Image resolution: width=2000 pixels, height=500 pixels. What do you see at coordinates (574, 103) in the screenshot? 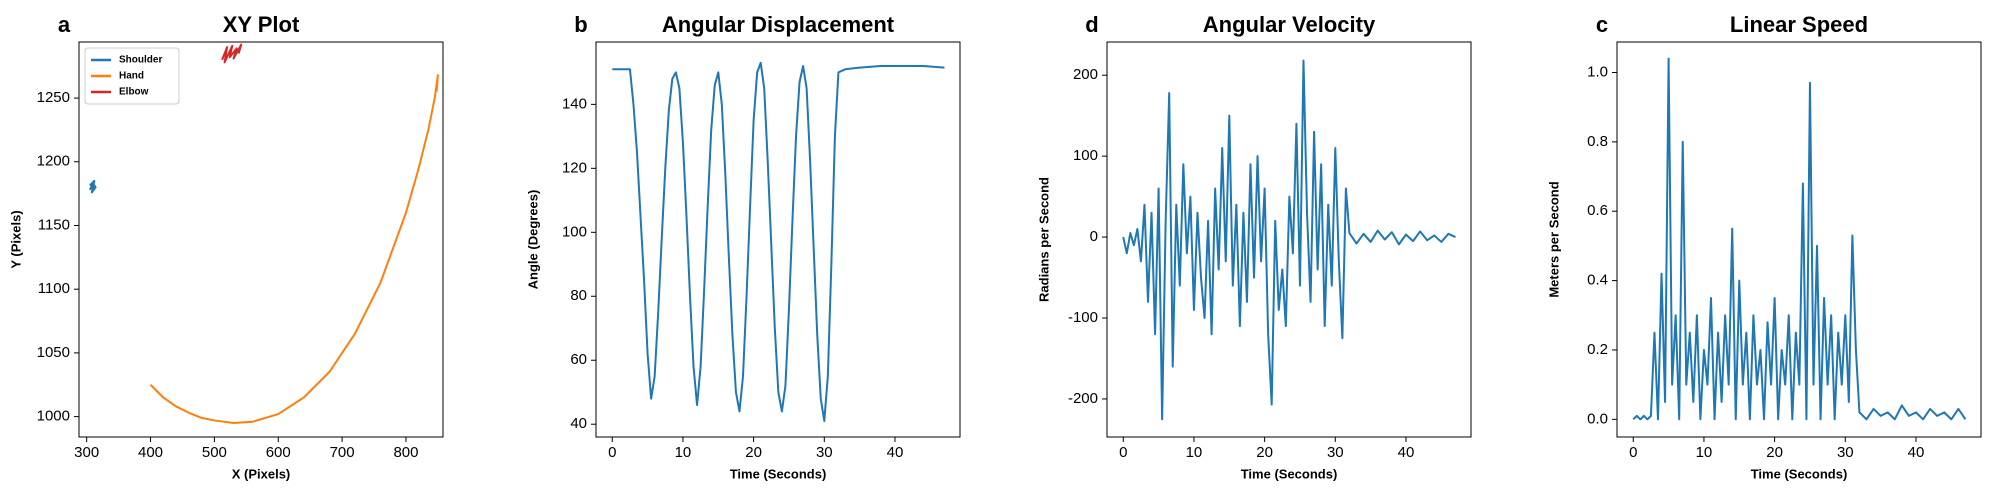
I see `y-tick-label: 140` at bounding box center [574, 103].